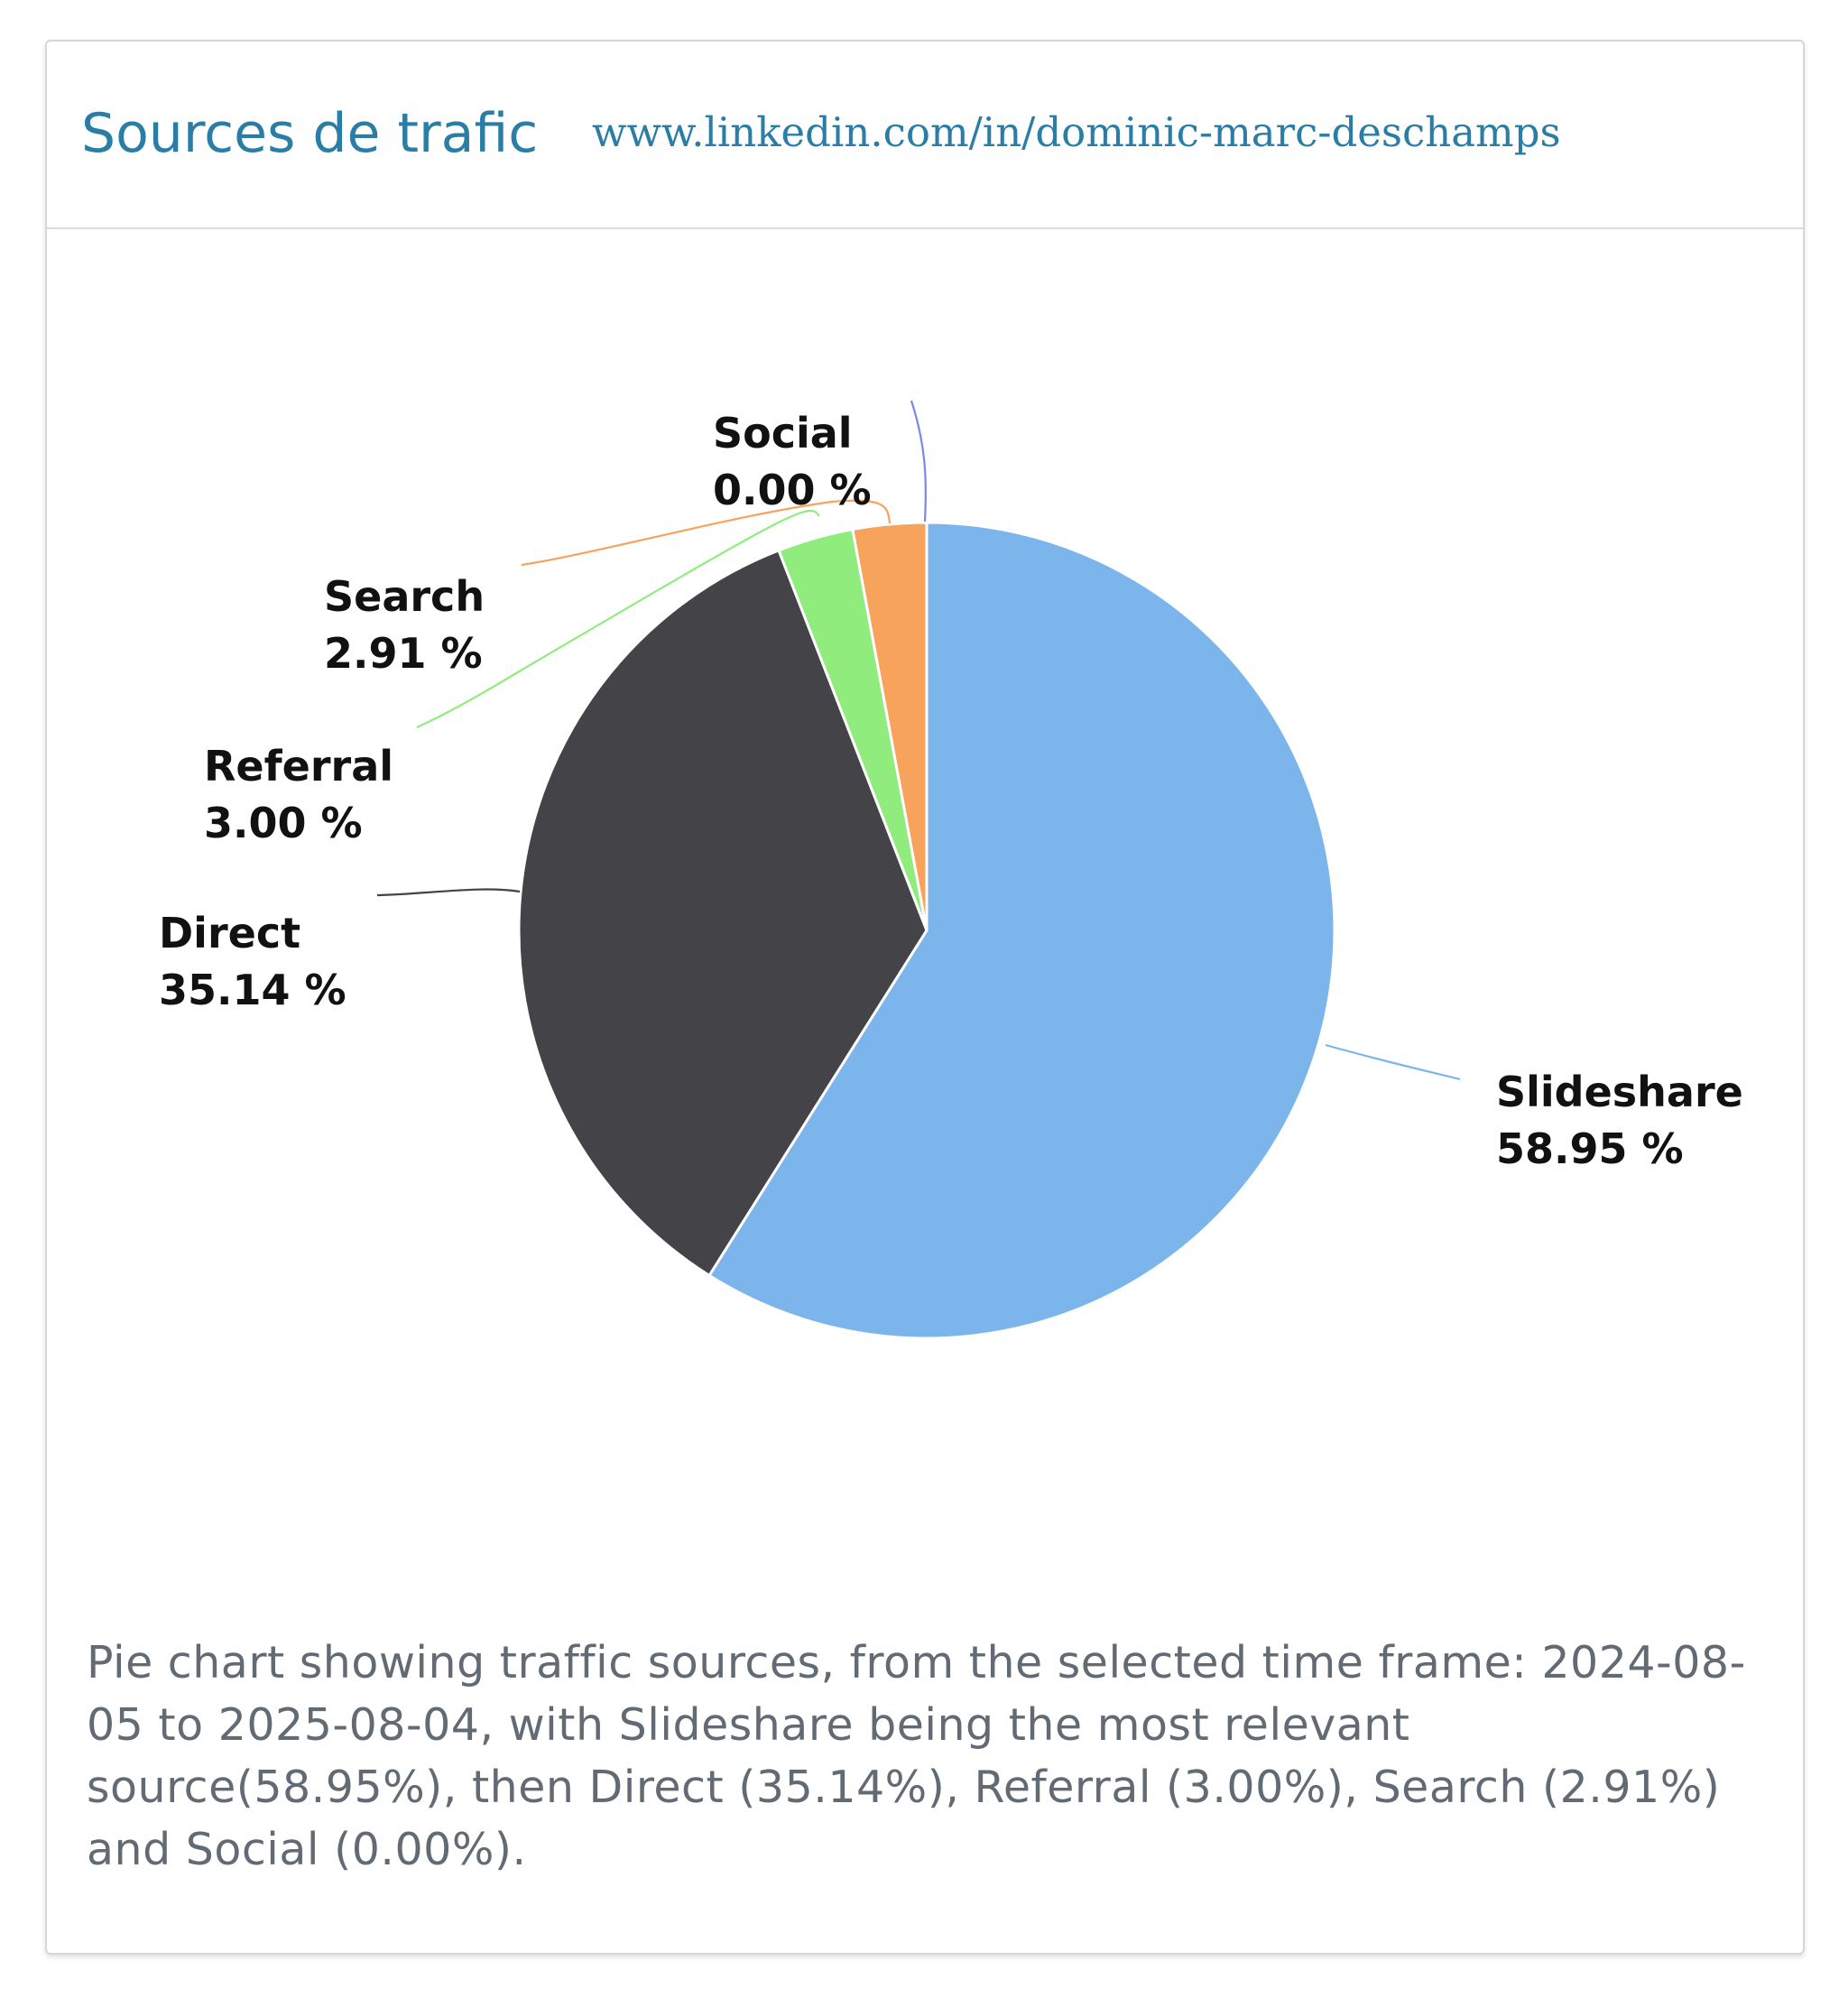  I want to click on data-label-search-name: Search, so click(404, 596).